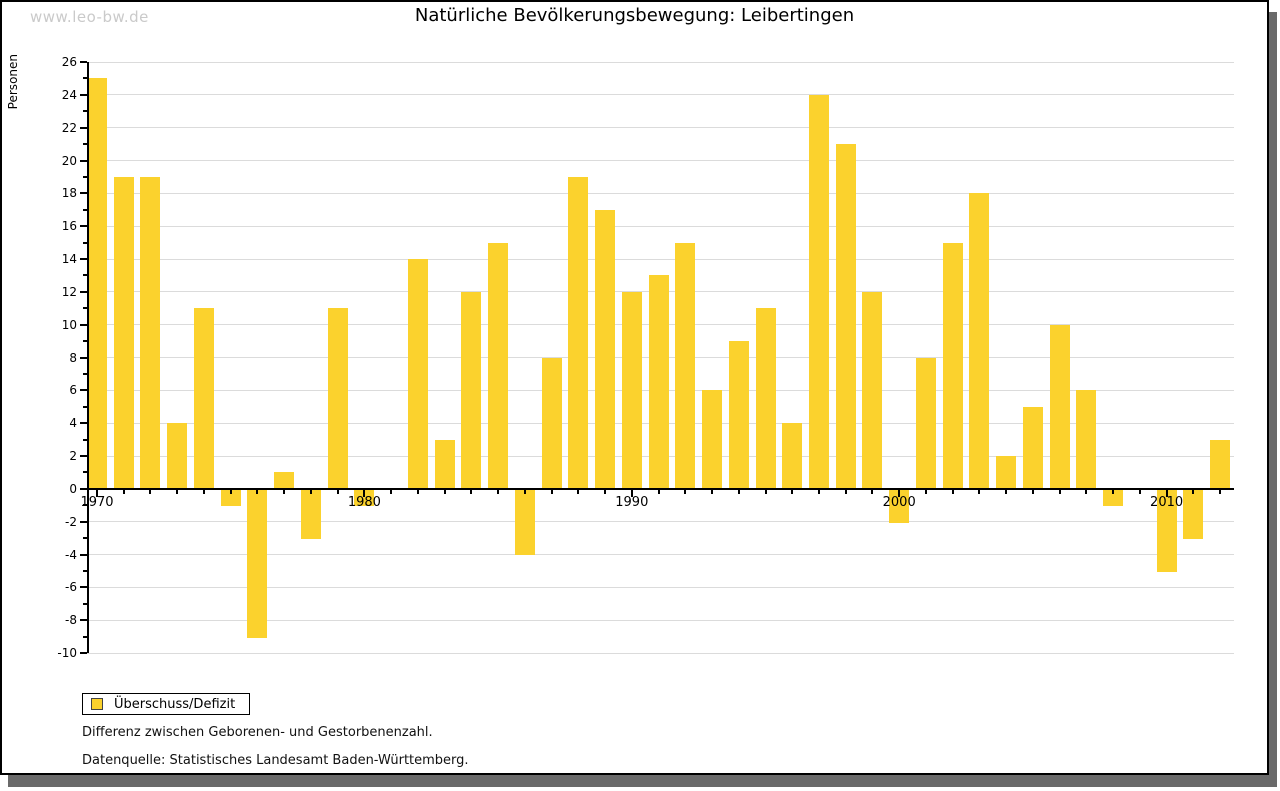  What do you see at coordinates (230, 498) in the screenshot?
I see `bar-1975` at bounding box center [230, 498].